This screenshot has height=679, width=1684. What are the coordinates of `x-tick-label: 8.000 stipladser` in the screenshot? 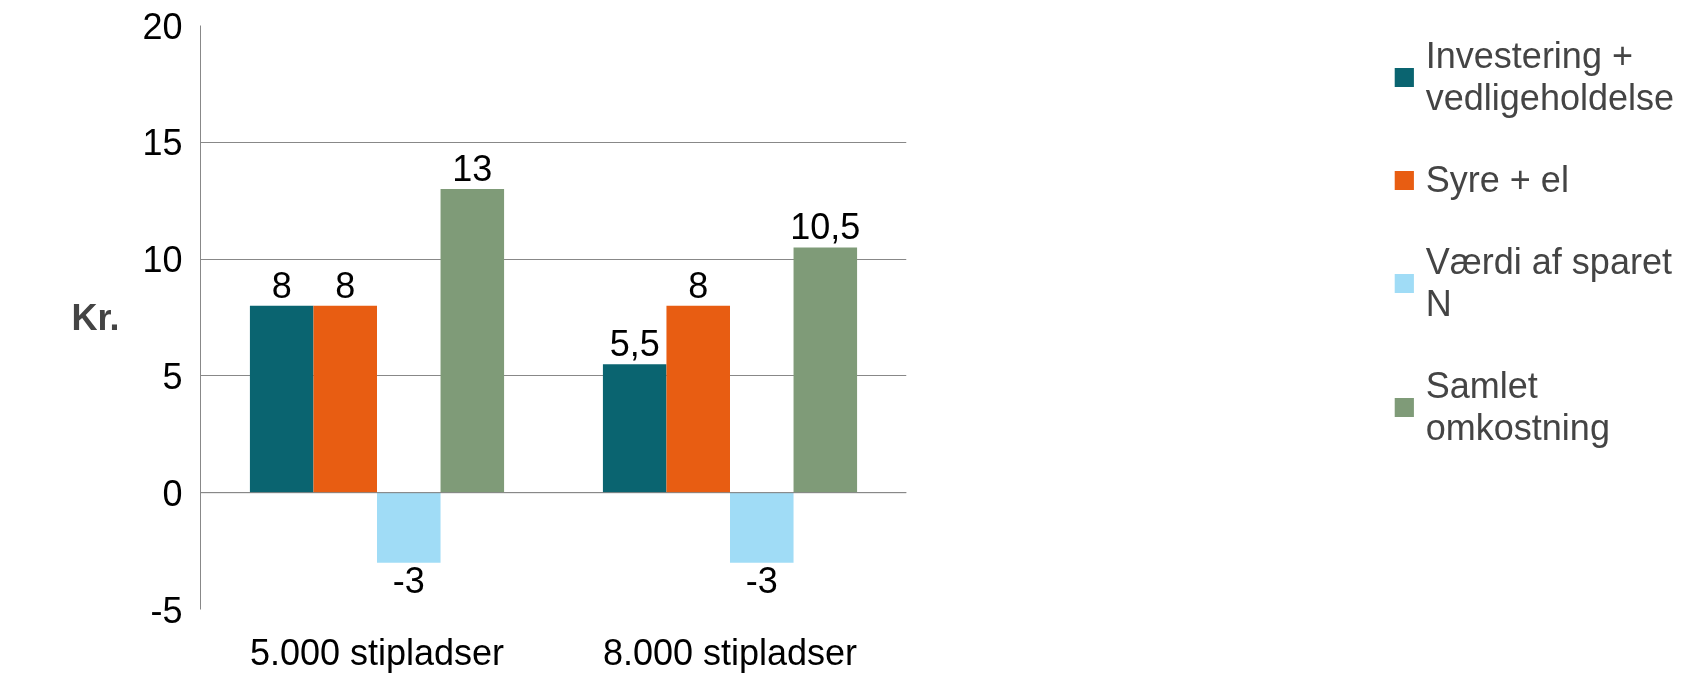 It's located at (730, 652).